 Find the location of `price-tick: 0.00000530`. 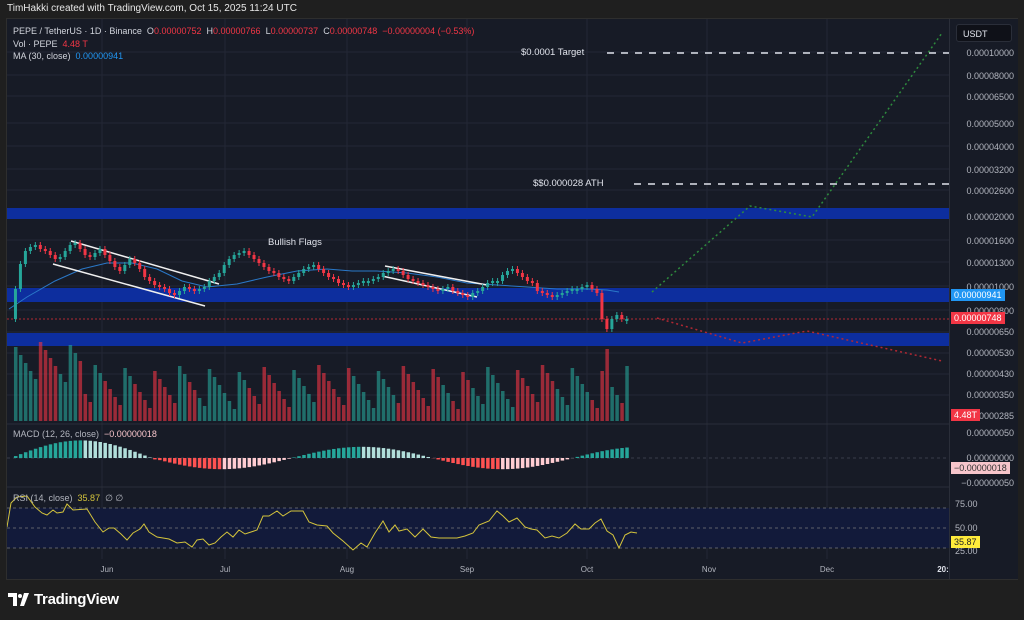

price-tick: 0.00000530 is located at coordinates (990, 353).